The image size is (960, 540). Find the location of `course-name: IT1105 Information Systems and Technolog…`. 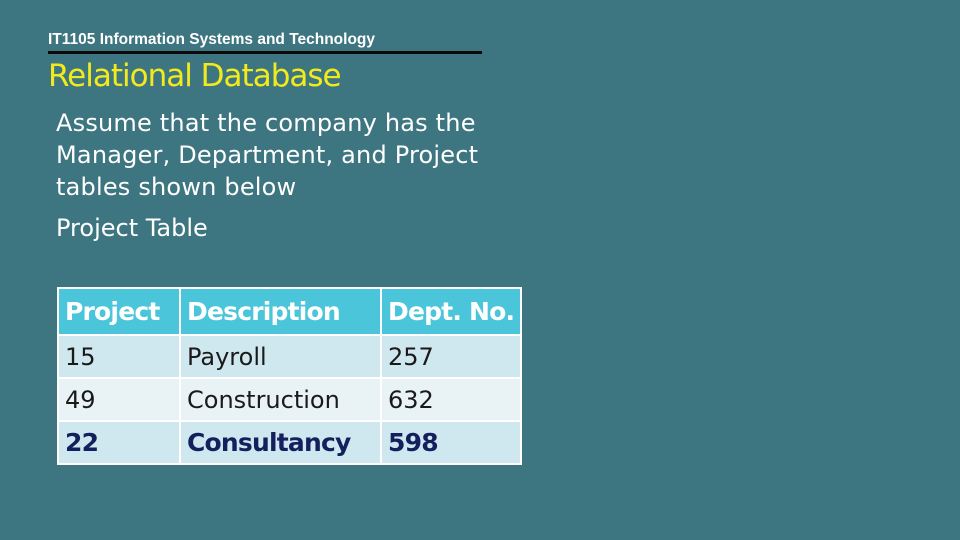

course-name: IT1105 Information Systems and Technolog… is located at coordinates (212, 39).